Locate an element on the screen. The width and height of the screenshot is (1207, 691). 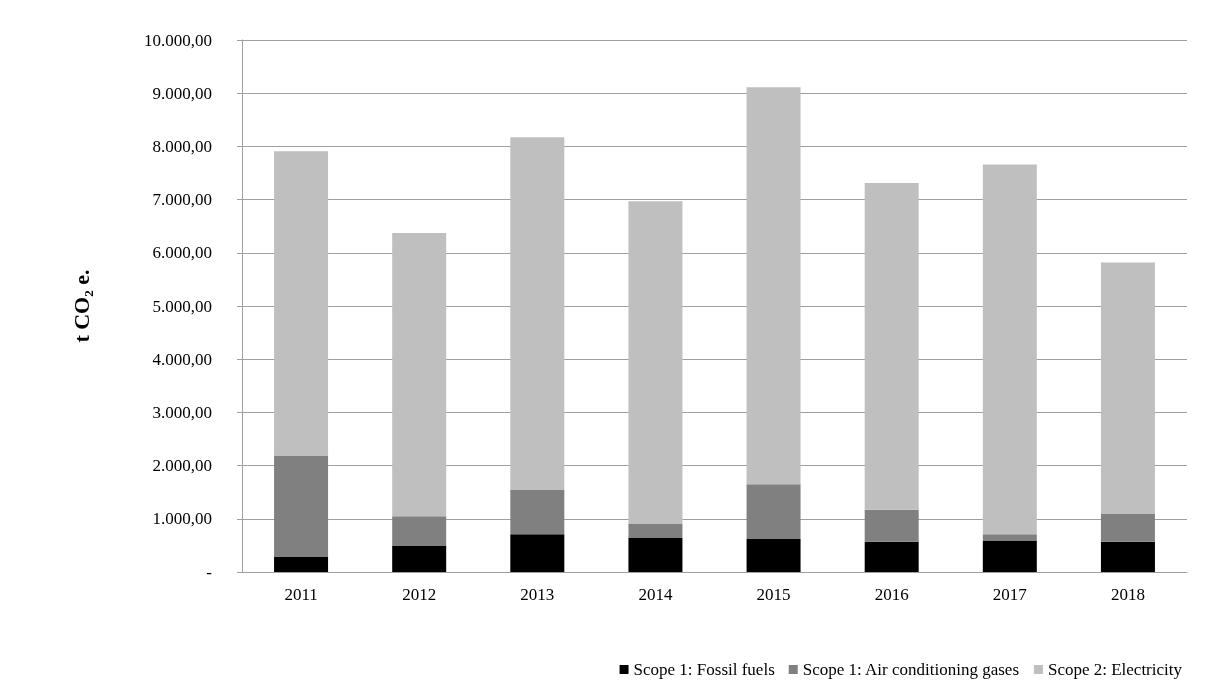
x-tick-label: 2011 is located at coordinates (301, 594).